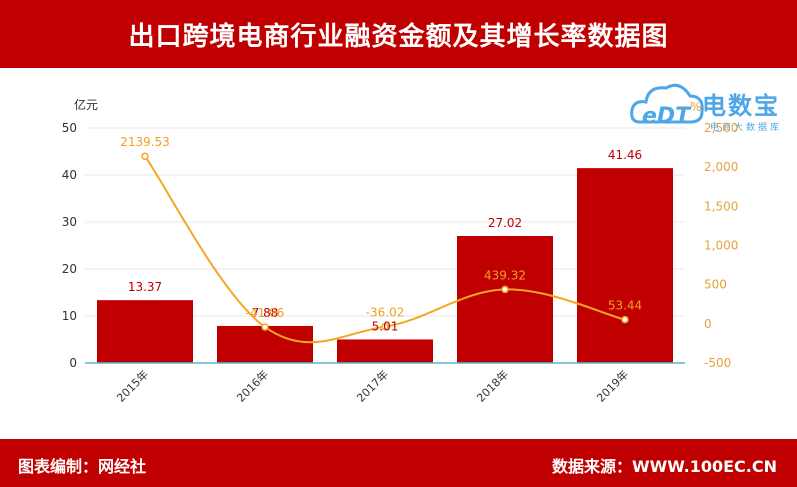 The width and height of the screenshot is (797, 487). I want to click on right-axis-tick: 2,000, so click(721, 167).